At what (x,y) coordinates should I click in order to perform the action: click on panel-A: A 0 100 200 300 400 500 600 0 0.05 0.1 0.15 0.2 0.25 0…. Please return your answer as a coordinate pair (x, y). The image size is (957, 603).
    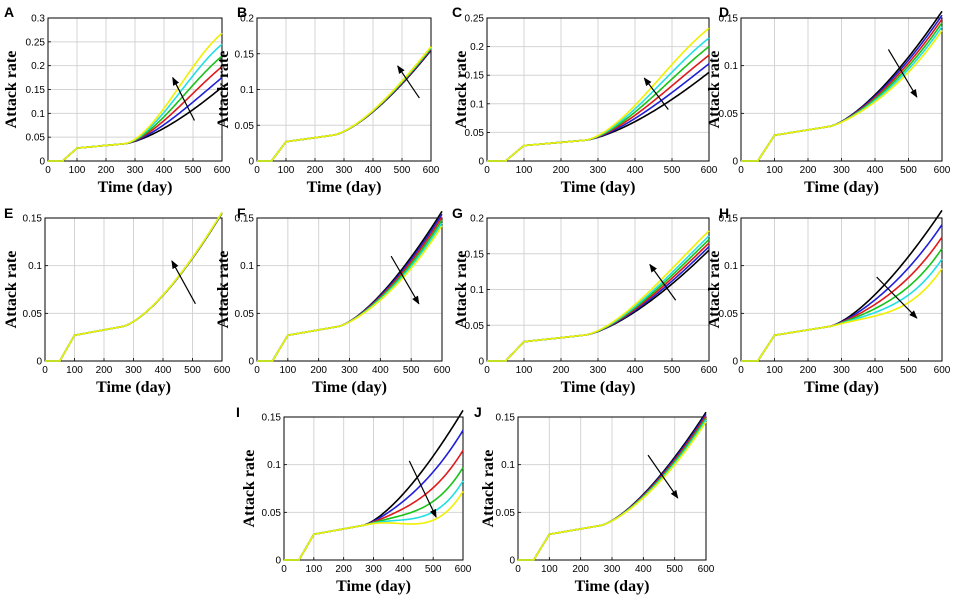
    Looking at the image, I should click on (117, 100).